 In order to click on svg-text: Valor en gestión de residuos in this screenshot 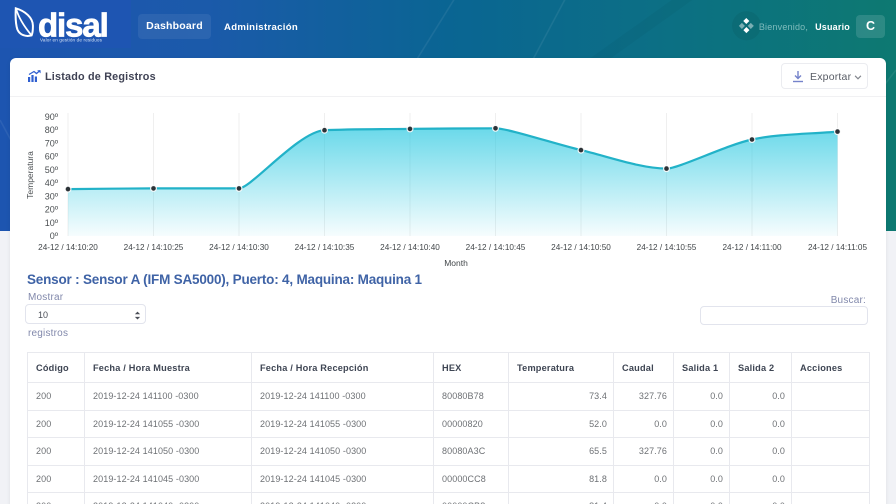, I will do `click(71, 39)`.